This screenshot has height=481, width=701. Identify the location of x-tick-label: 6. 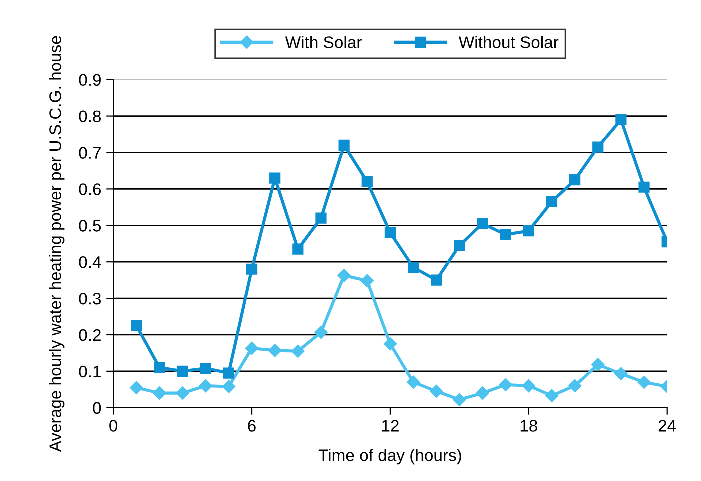
(252, 426).